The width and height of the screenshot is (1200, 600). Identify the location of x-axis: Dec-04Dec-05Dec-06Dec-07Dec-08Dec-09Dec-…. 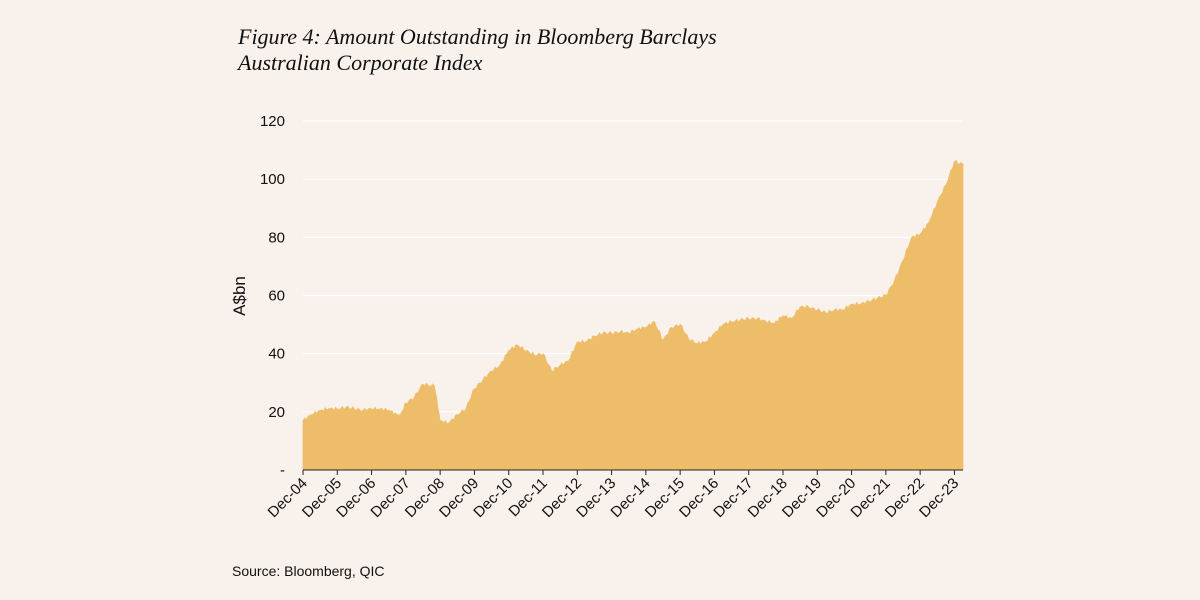
(614, 495).